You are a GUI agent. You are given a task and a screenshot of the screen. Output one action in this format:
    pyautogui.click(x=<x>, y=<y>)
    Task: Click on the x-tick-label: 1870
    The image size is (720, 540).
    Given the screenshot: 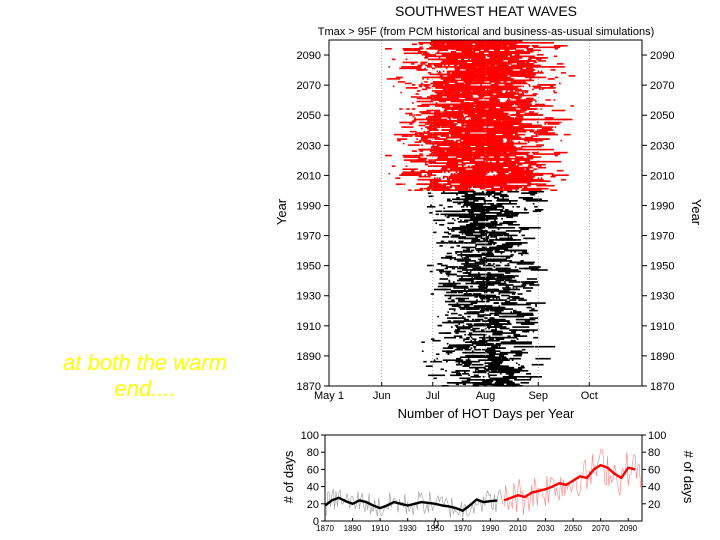 What is the action you would take?
    pyautogui.click(x=325, y=528)
    